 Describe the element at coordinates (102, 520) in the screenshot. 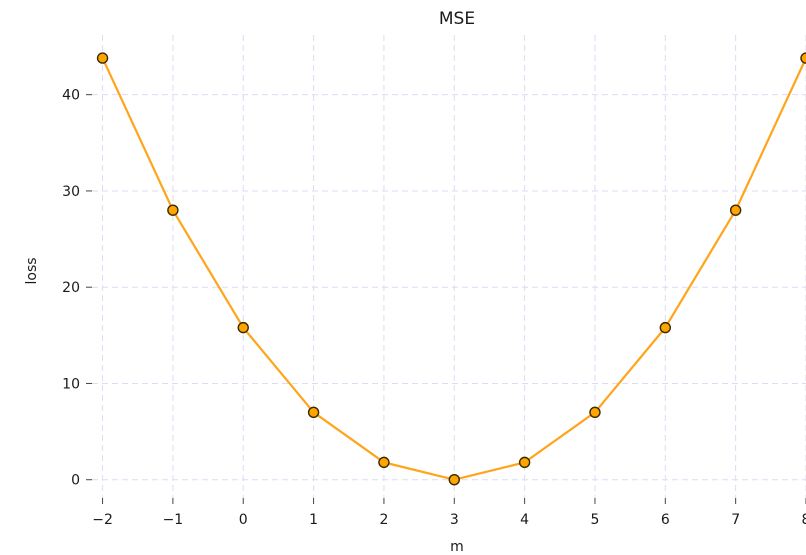

I see `x-tick-label: −2` at that location.